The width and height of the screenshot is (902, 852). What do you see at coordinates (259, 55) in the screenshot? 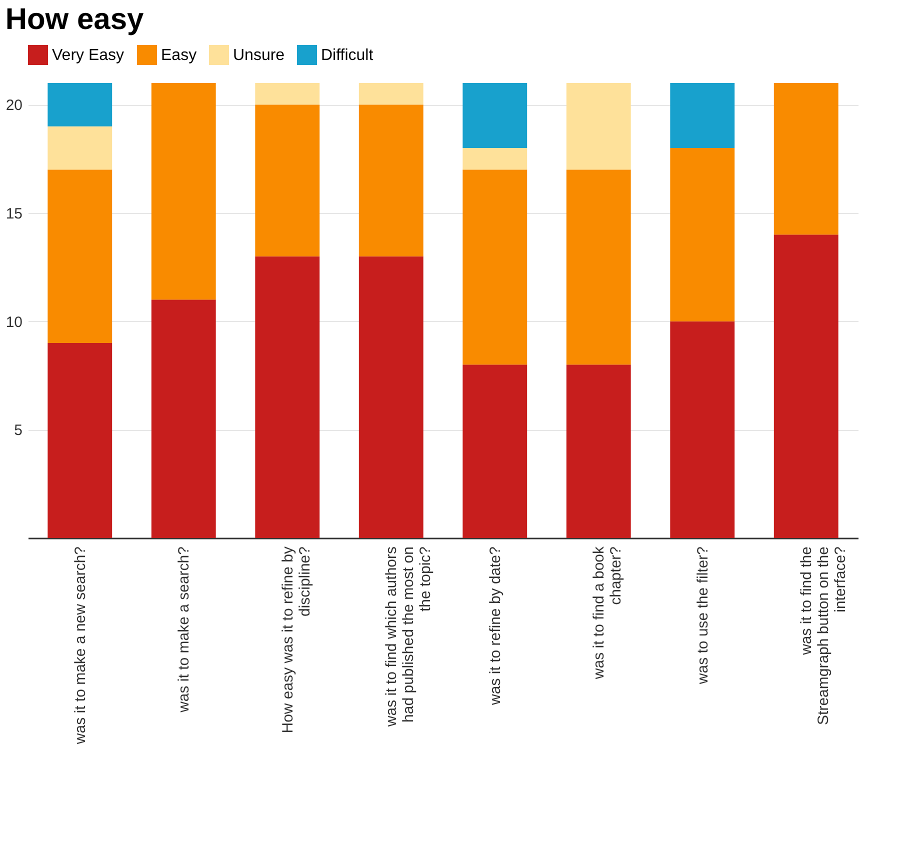
I see `legend-label: Unsure` at bounding box center [259, 55].